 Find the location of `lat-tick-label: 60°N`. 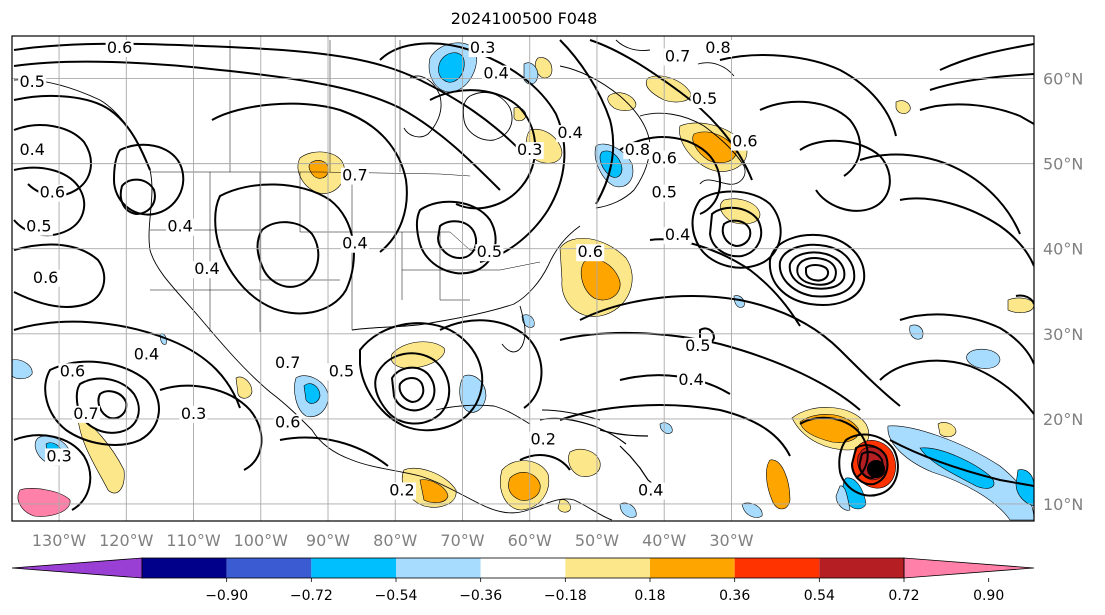

lat-tick-label: 60°N is located at coordinates (1063, 79).